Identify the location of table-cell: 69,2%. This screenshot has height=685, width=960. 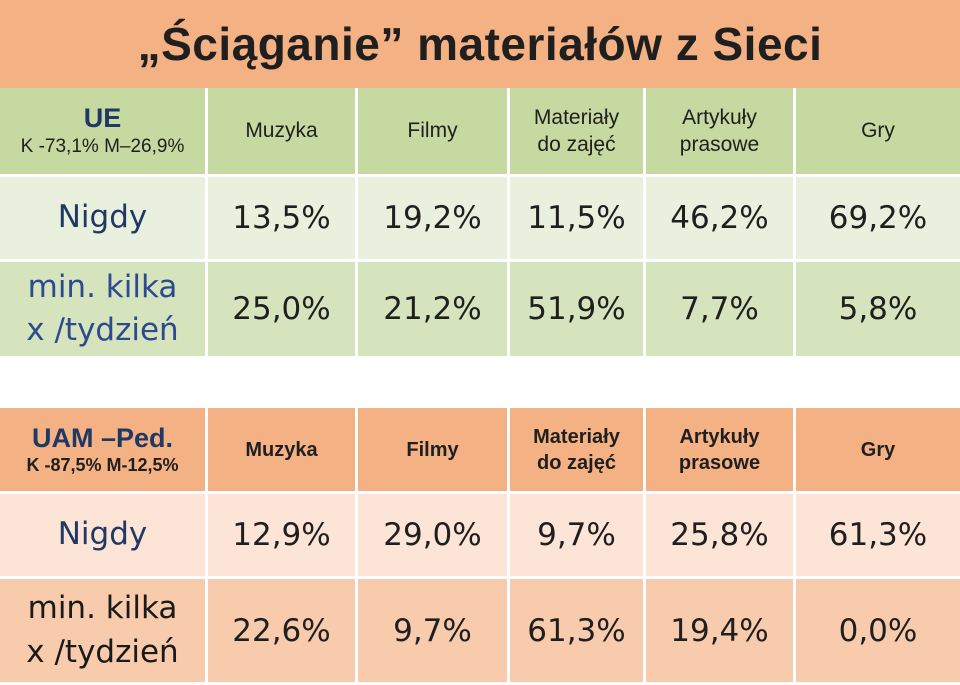
(878, 219).